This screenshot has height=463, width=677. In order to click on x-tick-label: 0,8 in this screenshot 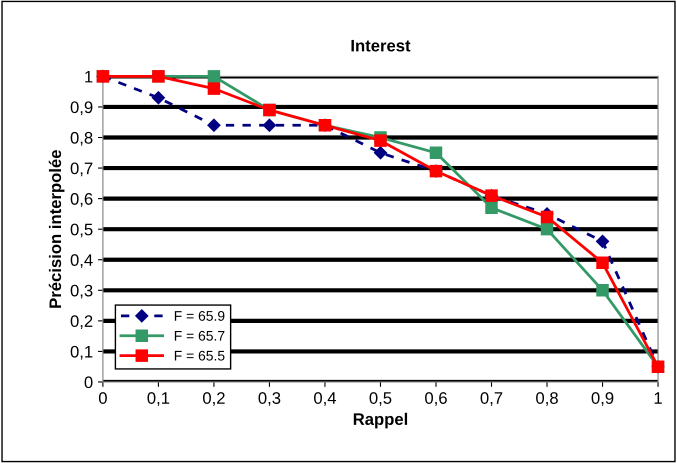, I will do `click(547, 399)`.